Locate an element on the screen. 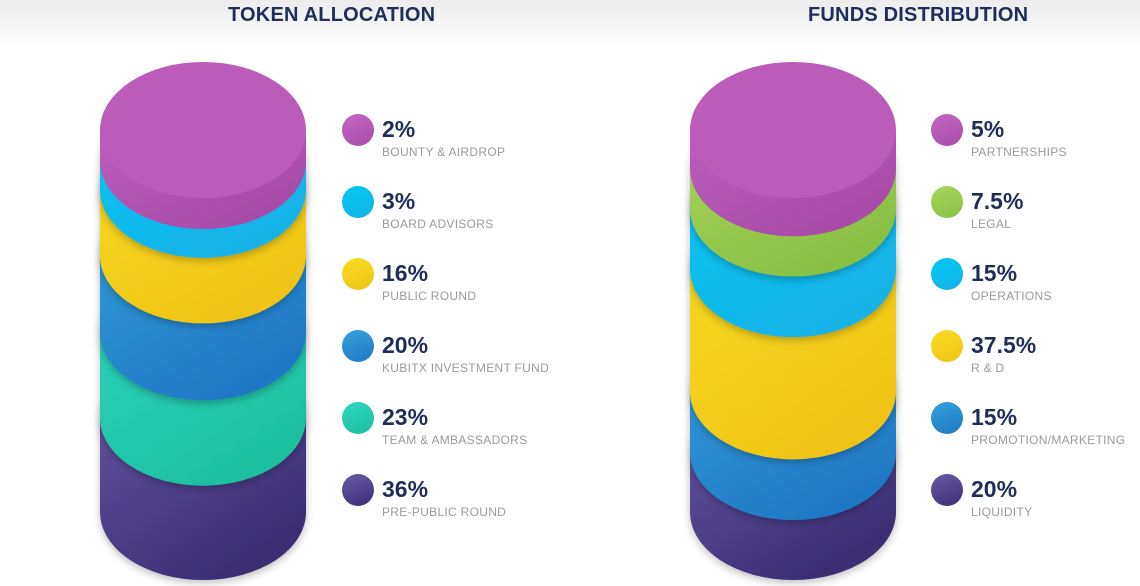  legend-percent: 3% is located at coordinates (399, 201).